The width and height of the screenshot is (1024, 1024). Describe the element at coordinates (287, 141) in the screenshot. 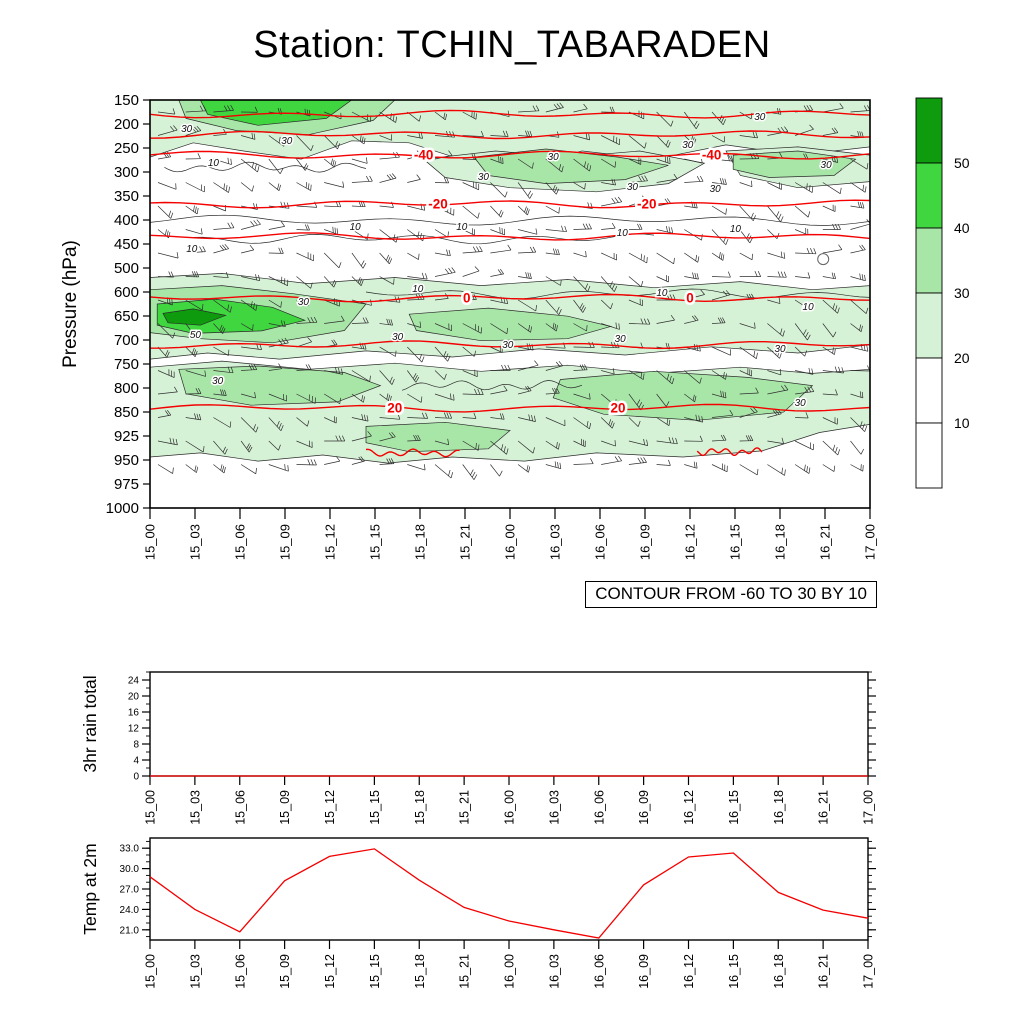

I see `humidity-contour-label: 30` at that location.